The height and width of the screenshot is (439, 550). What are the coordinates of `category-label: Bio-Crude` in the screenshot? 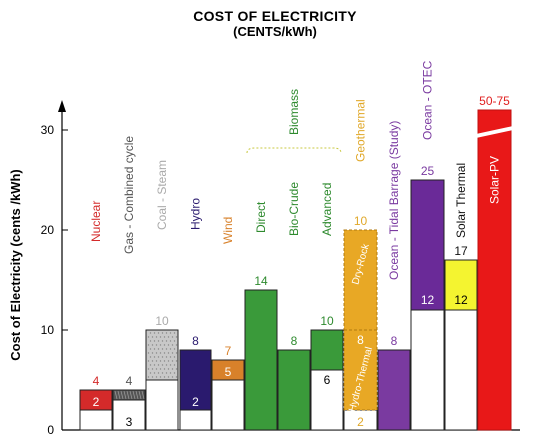 It's located at (294, 209).